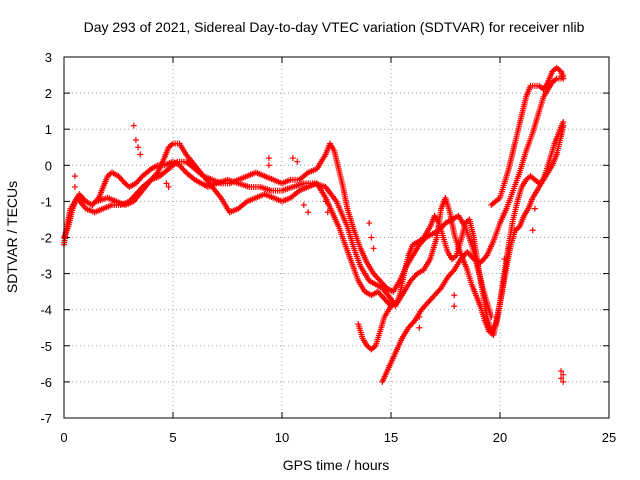 This screenshot has height=480, width=640. What do you see at coordinates (46, 201) in the screenshot?
I see `y-tick-label: -1` at bounding box center [46, 201].